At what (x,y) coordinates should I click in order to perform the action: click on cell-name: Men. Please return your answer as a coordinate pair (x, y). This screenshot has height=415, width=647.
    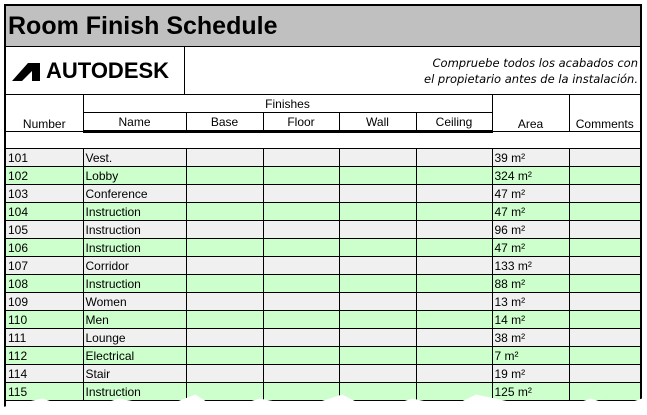
    Looking at the image, I should click on (134, 319).